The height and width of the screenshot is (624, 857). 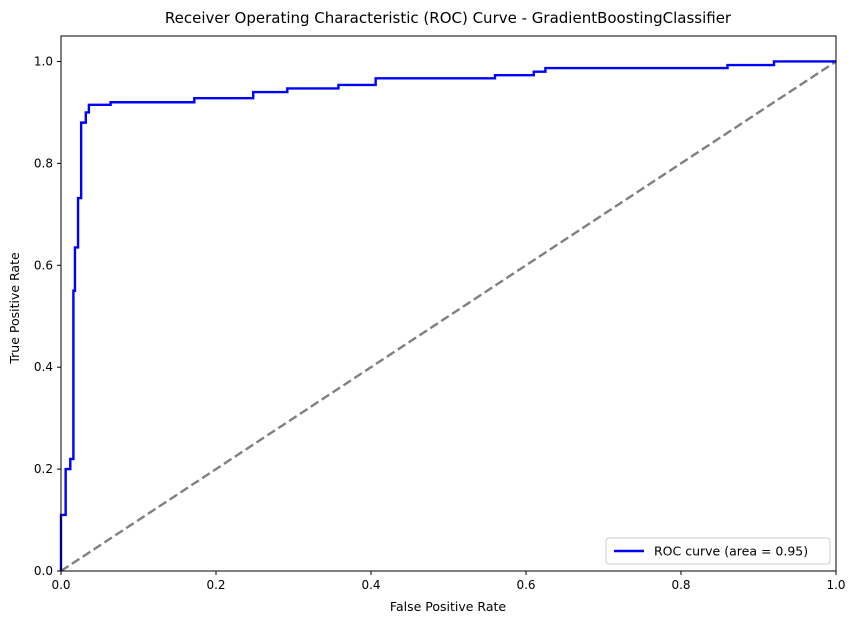 What do you see at coordinates (14, 308) in the screenshot?
I see `y-axis-label: True Positive Rate` at bounding box center [14, 308].